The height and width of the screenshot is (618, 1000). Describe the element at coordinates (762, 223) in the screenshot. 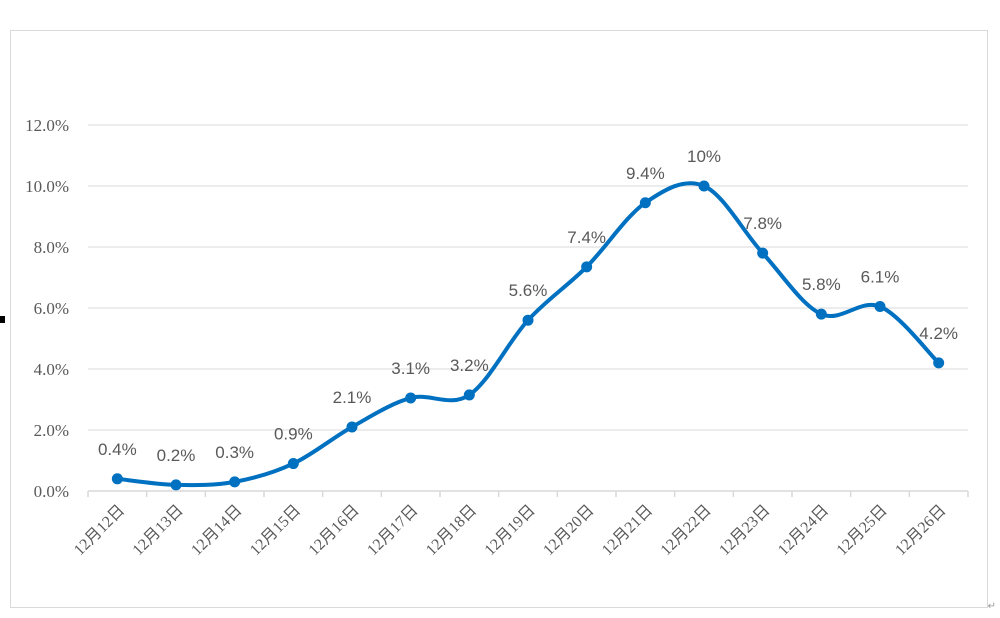

I see `data-label: 7.8%` at that location.